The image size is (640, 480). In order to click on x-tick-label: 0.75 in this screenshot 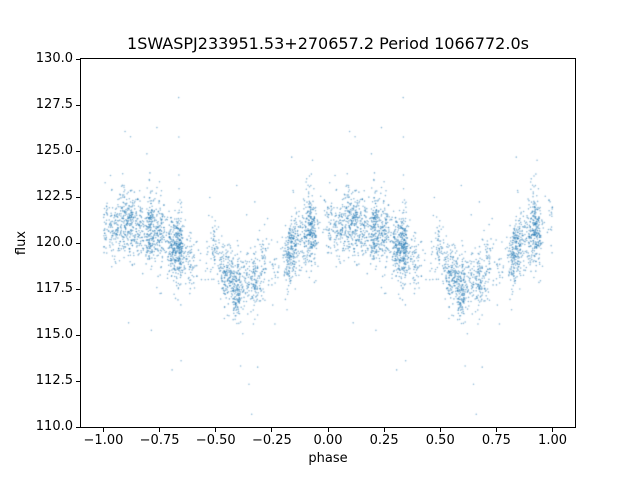, I will do `click(496, 440)`.